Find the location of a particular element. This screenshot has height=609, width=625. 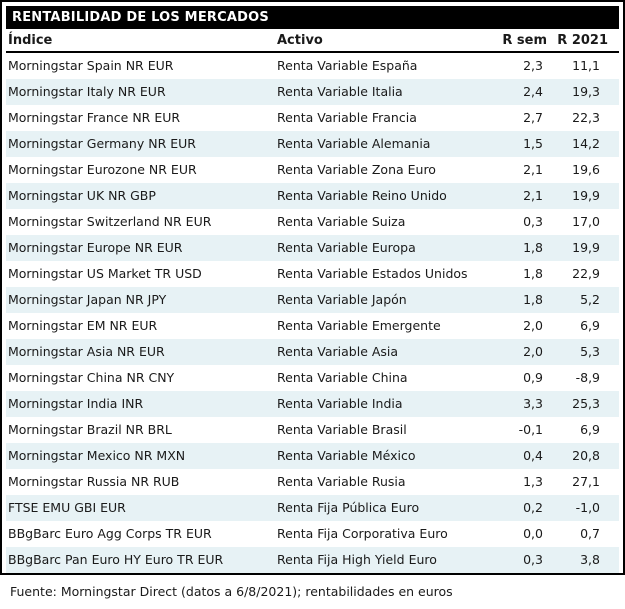

indice-cell: Morningstar India INR is located at coordinates (76, 403).